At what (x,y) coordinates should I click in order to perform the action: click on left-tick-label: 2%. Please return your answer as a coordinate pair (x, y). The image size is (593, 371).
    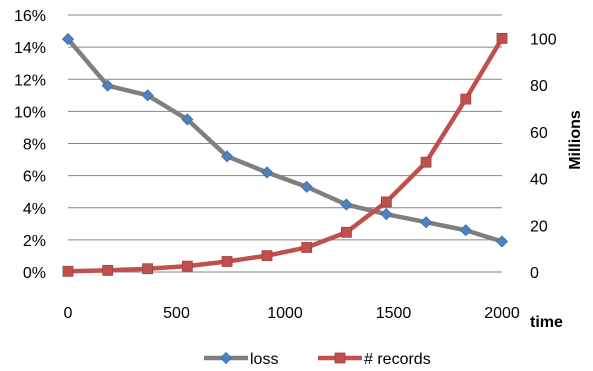
    Looking at the image, I should click on (34, 241).